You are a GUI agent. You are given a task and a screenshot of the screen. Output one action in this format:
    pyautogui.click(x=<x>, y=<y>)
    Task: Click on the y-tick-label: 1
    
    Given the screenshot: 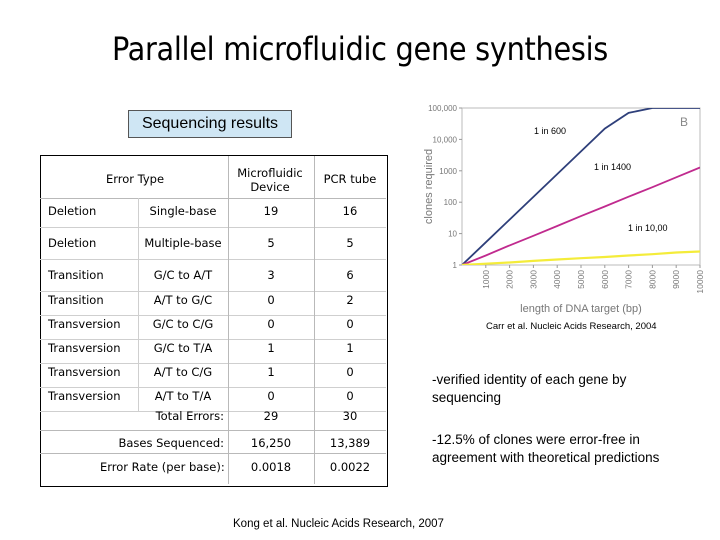 What is the action you would take?
    pyautogui.click(x=455, y=265)
    